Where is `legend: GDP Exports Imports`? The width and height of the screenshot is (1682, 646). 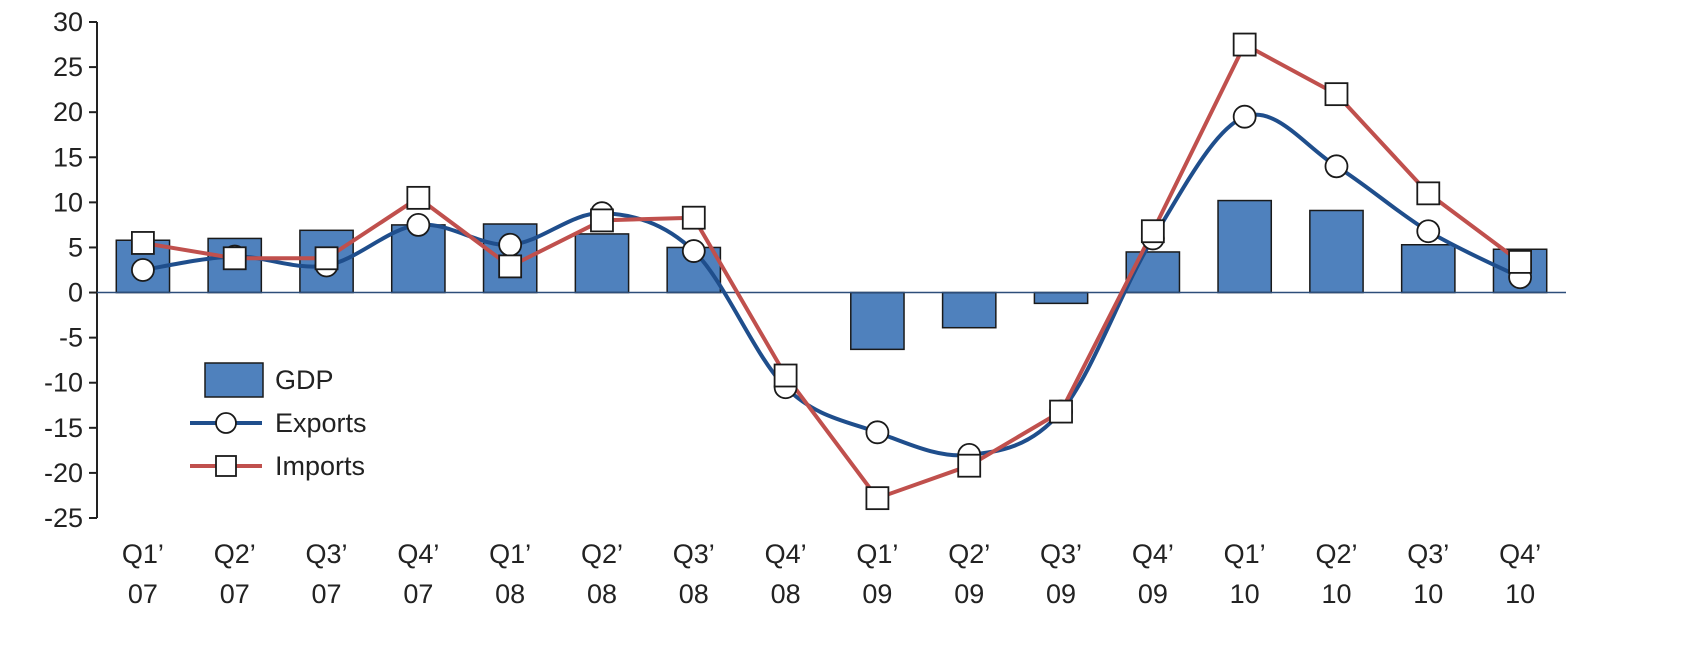
legend: GDP Exports Imports is located at coordinates (278, 421).